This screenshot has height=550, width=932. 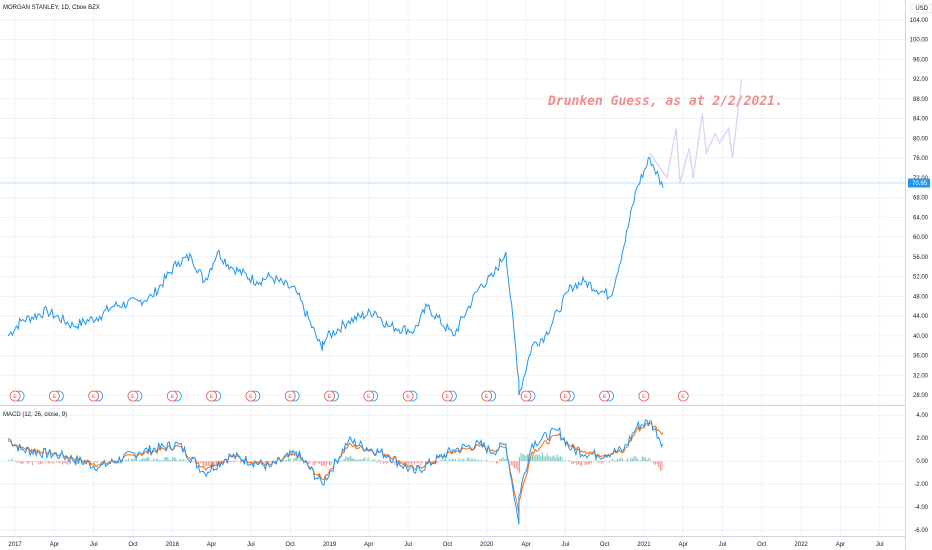 I want to click on price-tick-label: 52.00, so click(x=921, y=278).